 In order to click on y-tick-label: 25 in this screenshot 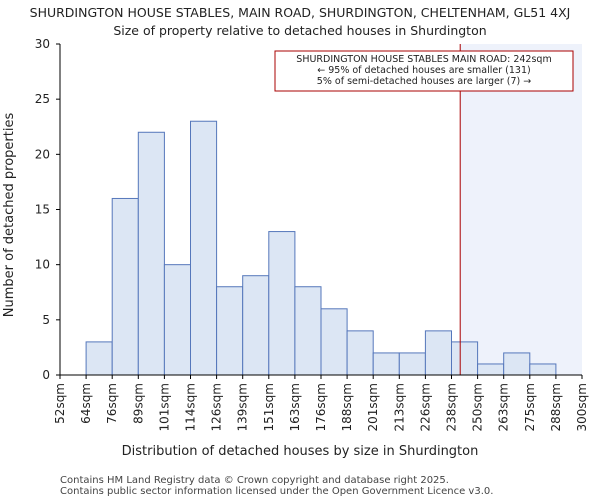, I will do `click(42, 99)`.